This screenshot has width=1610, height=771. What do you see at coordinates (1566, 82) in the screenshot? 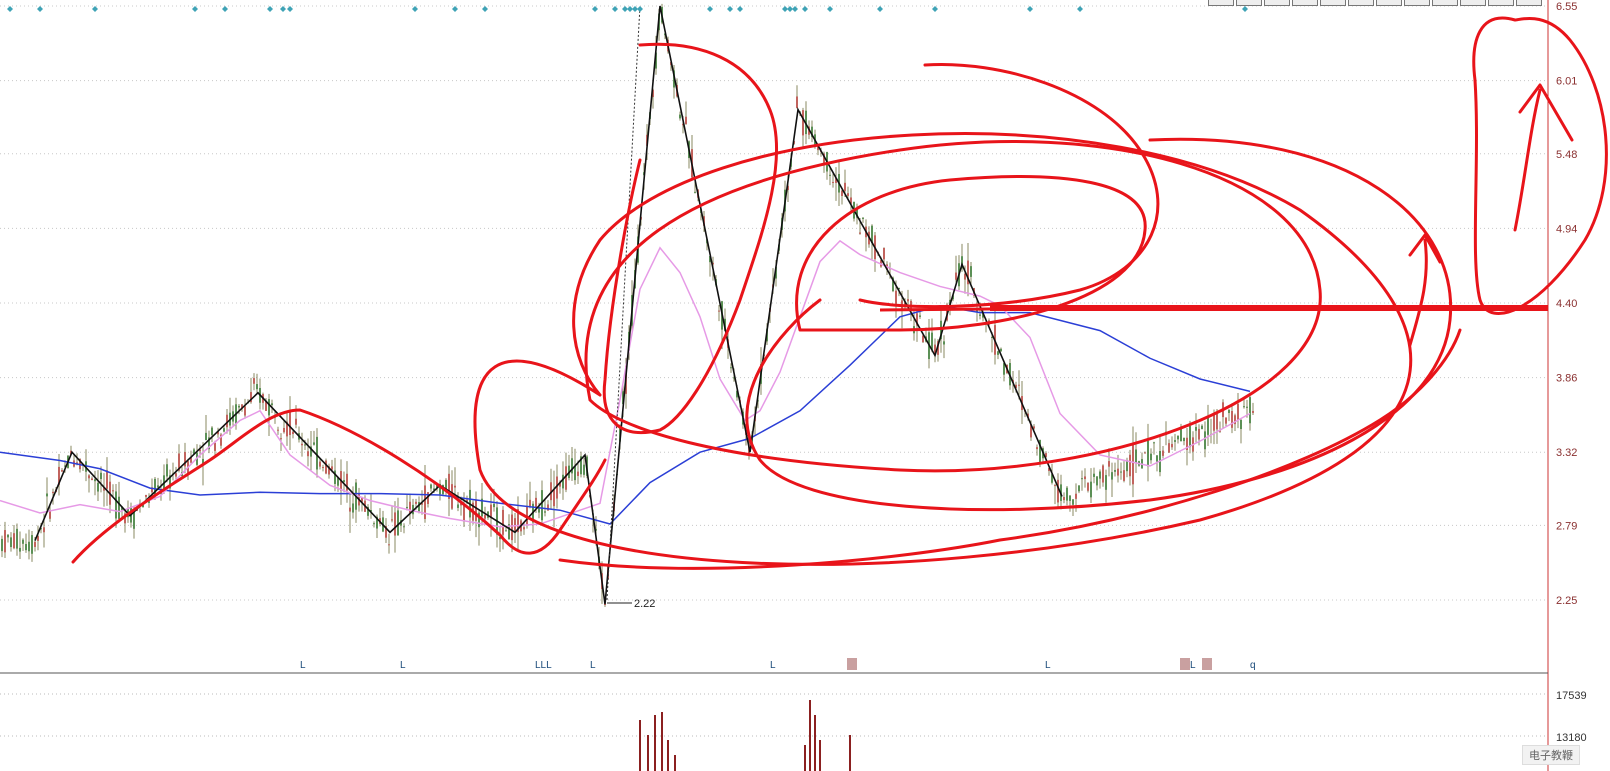
I see `y-tick-label-1: 6.01` at bounding box center [1566, 82].